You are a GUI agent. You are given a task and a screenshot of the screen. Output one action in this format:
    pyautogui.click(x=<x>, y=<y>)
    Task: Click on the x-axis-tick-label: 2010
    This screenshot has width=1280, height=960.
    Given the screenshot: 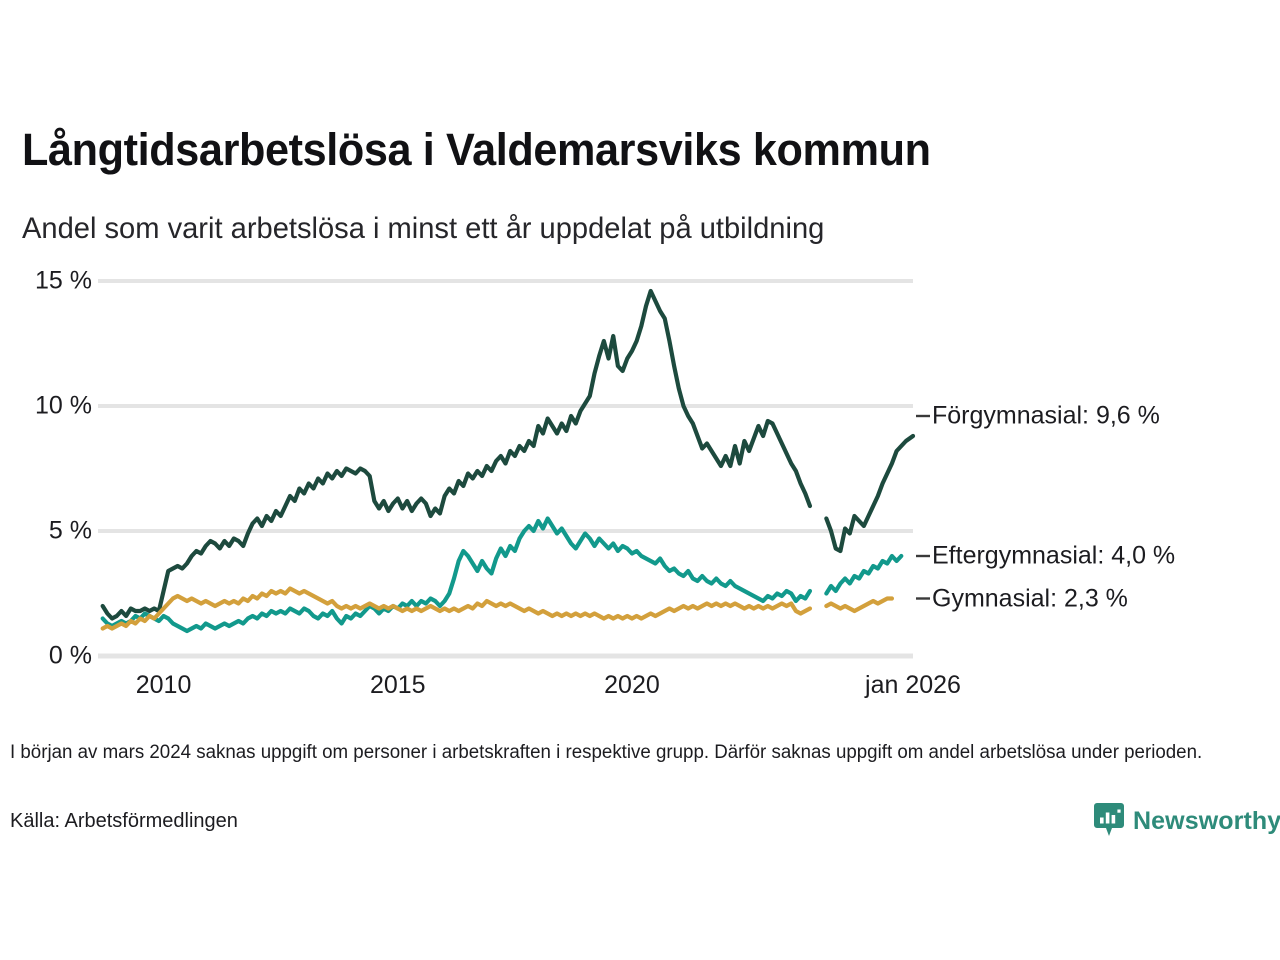 What is the action you would take?
    pyautogui.click(x=163, y=685)
    